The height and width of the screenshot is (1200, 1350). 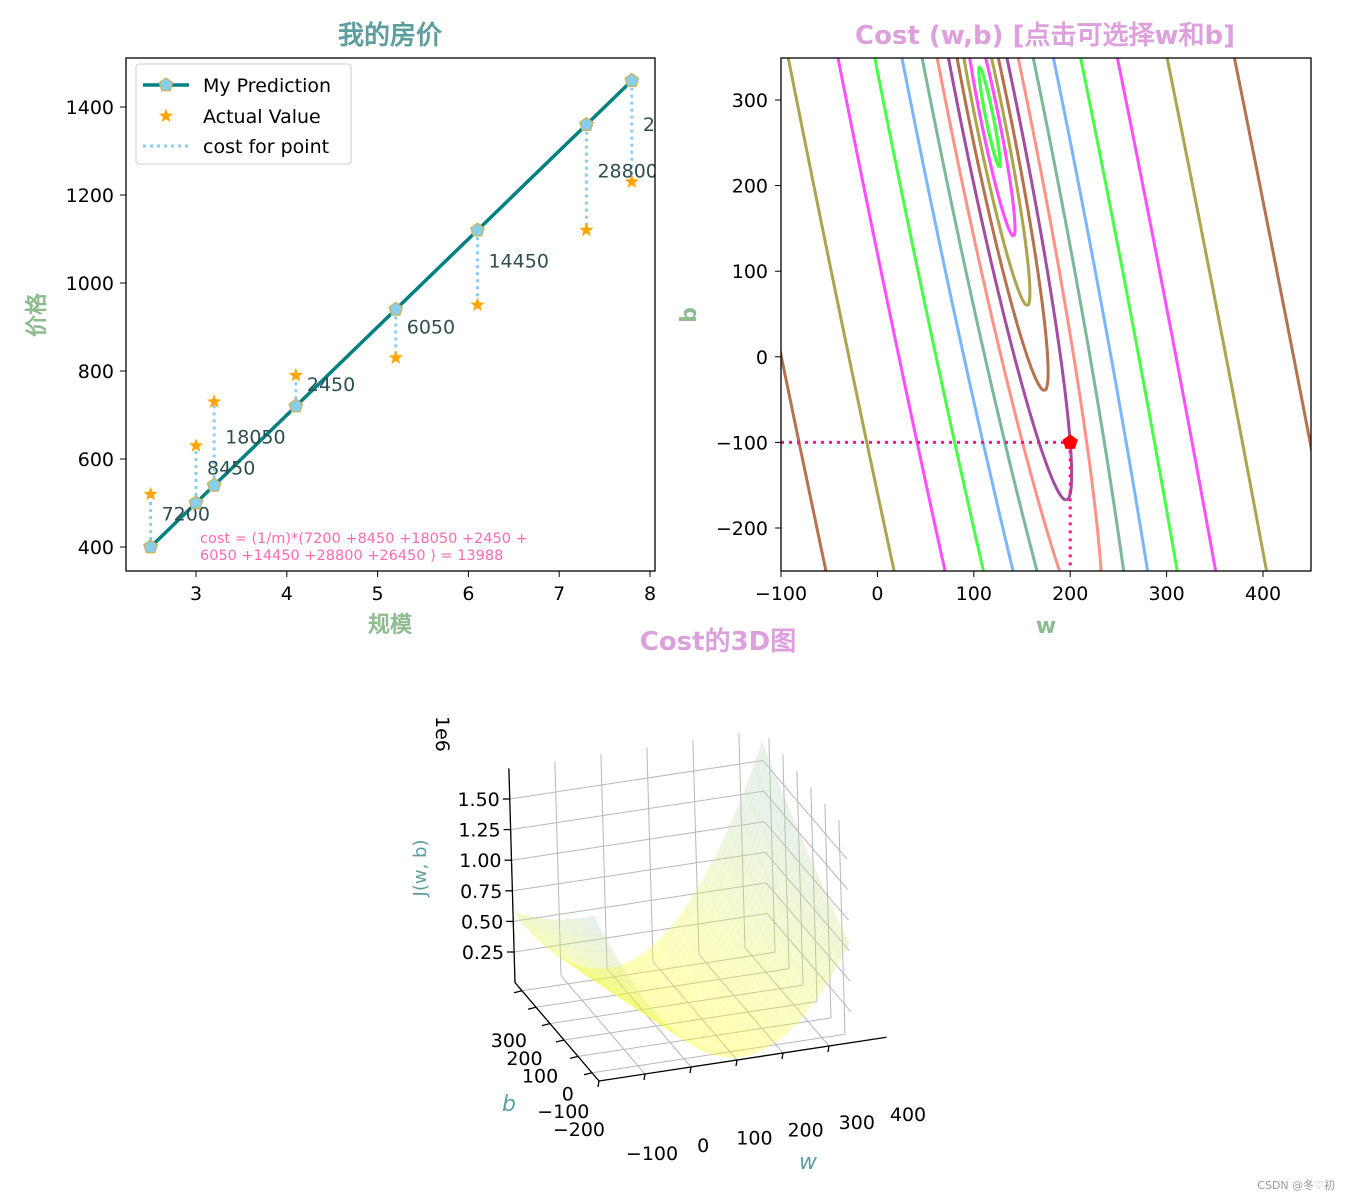 I want to click on actual-point, so click(x=214, y=401).